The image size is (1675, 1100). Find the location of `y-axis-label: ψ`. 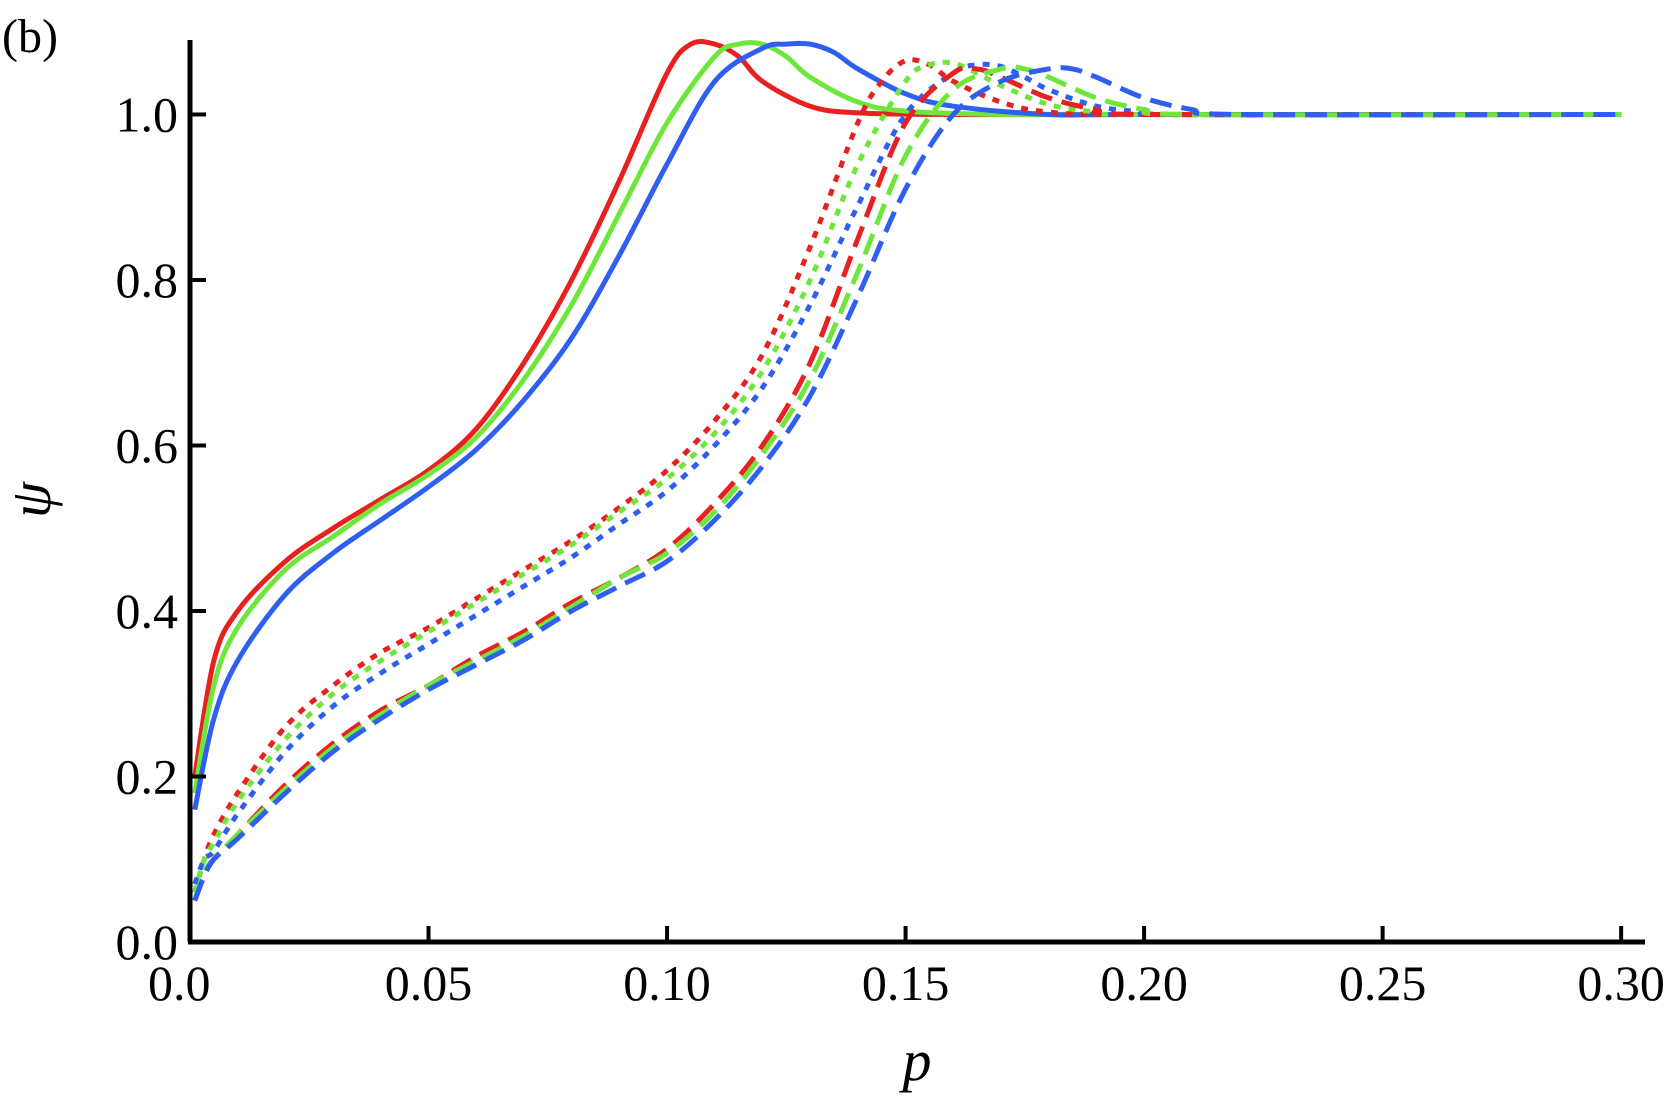

y-axis-label: ψ is located at coordinates (31, 499).